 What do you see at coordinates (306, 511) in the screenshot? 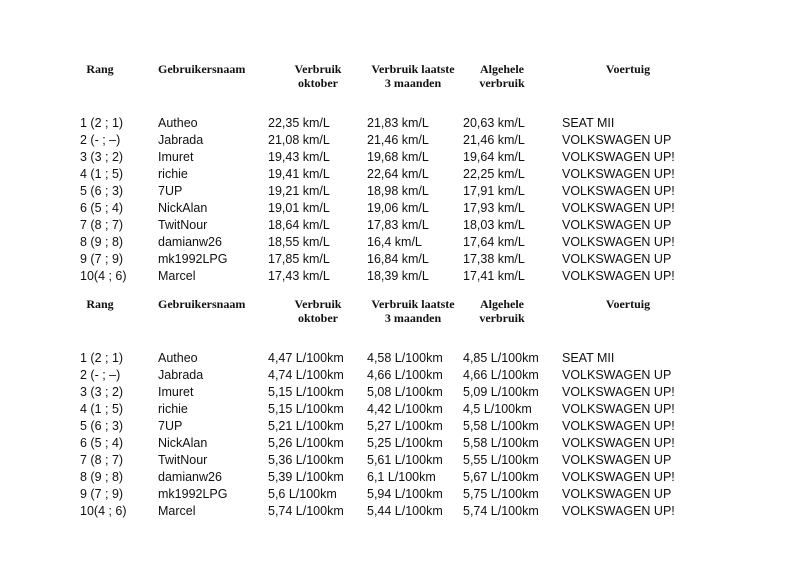
I see `verbruik-oktober-cell: 5,74 L/100km` at bounding box center [306, 511].